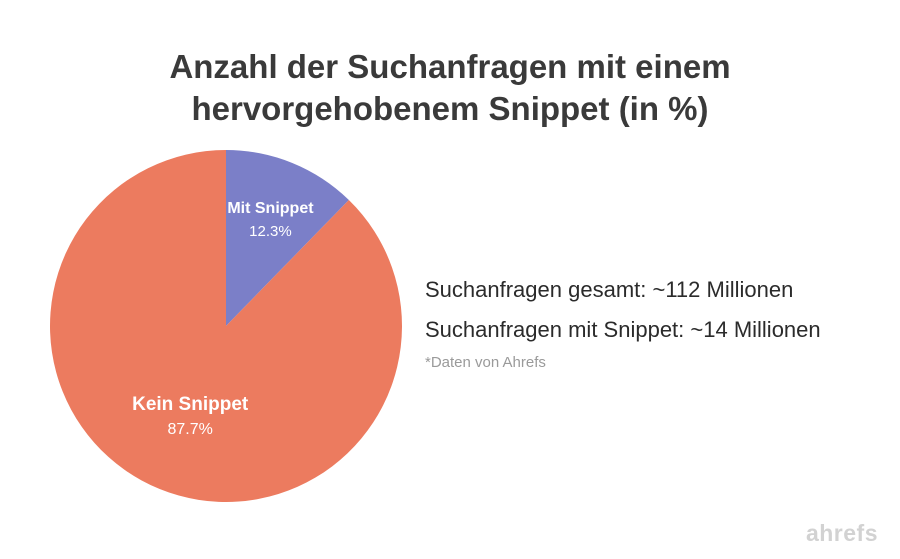  I want to click on ahrefs-logo: ahrefs, so click(841, 533).